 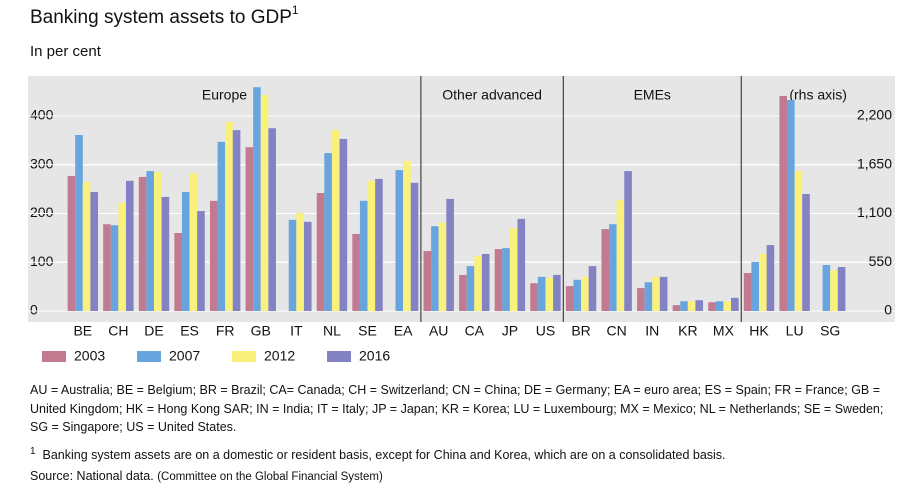 I want to click on chart-title: Banking system assets to GDP1, so click(x=164, y=15).